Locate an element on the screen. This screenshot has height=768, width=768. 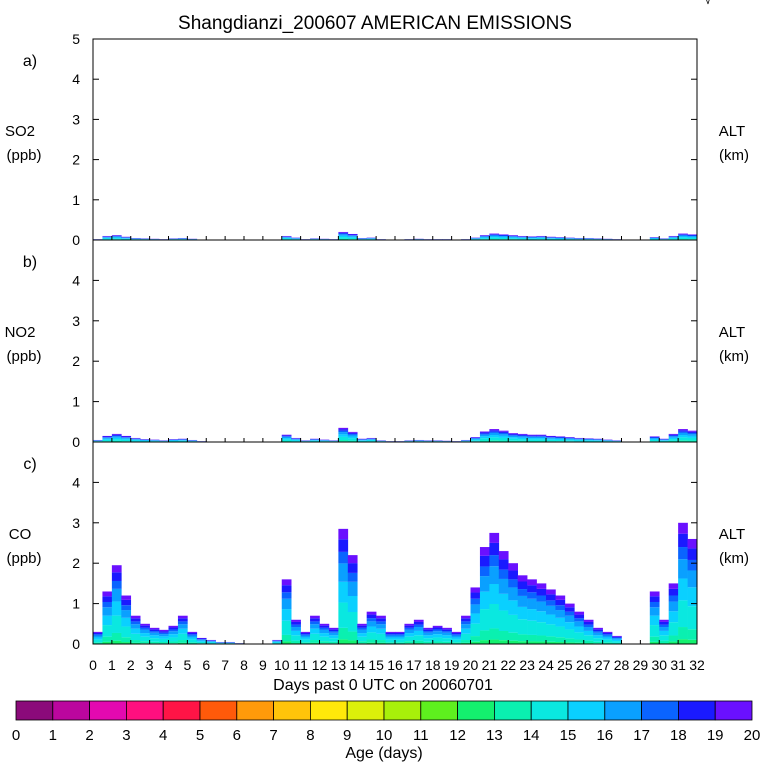
y-axis-label-1: SO2 is located at coordinates (20, 131).